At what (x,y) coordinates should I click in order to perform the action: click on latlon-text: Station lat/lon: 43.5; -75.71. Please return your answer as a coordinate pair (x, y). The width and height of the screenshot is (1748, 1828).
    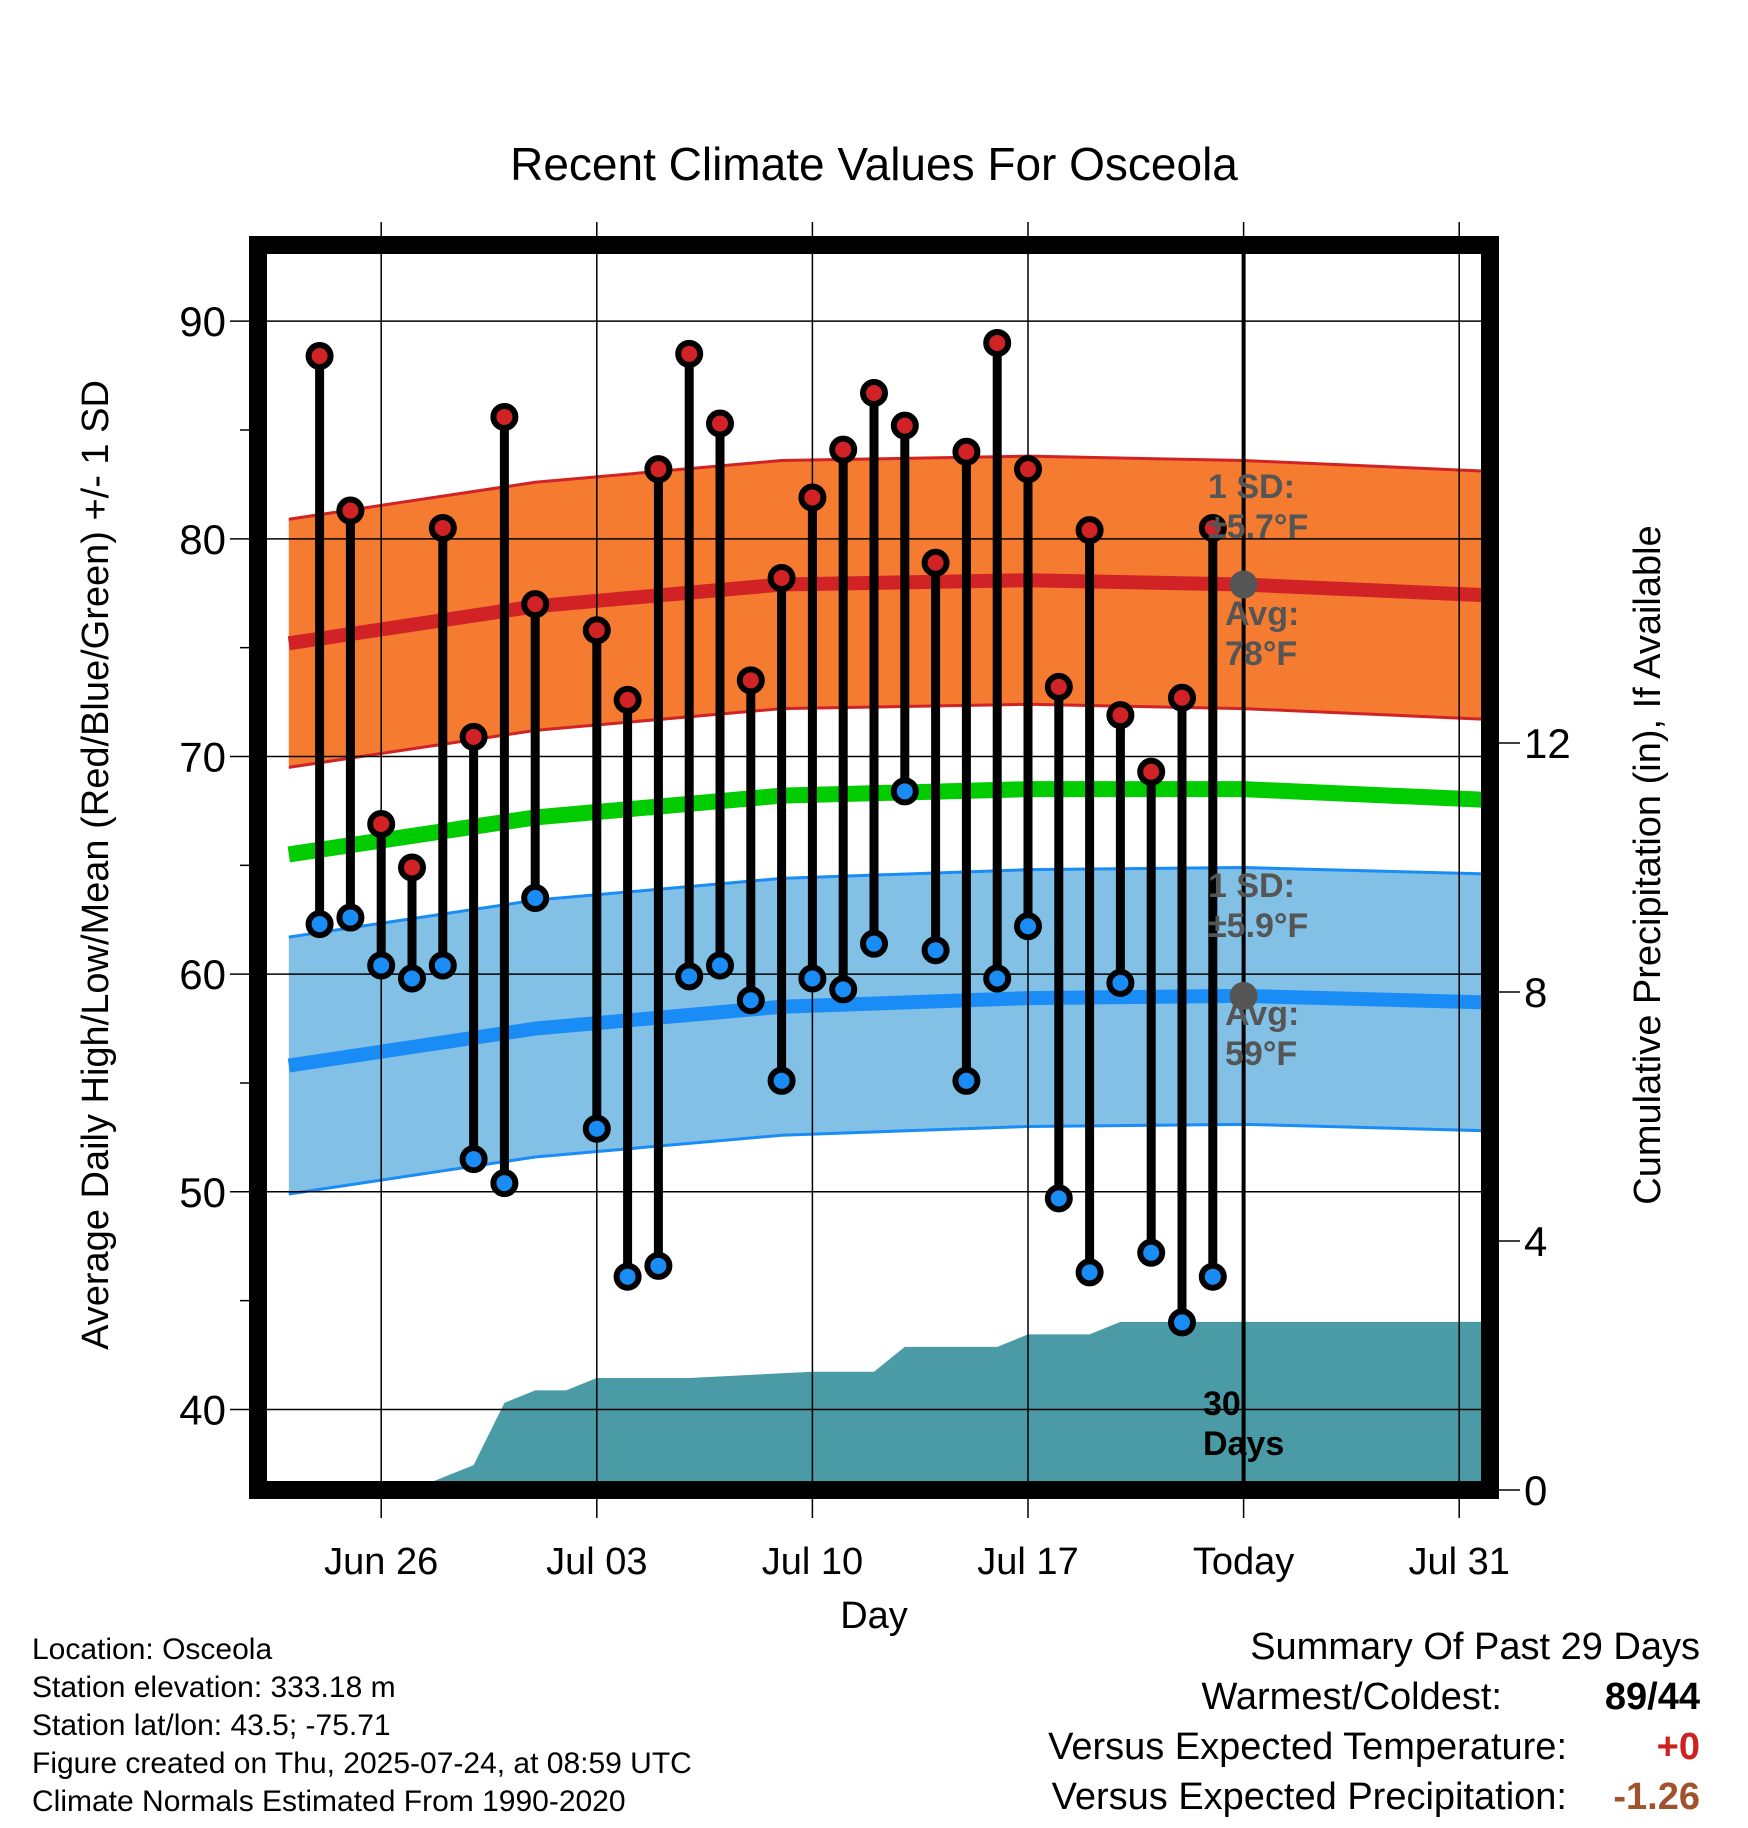
    Looking at the image, I should click on (211, 1725).